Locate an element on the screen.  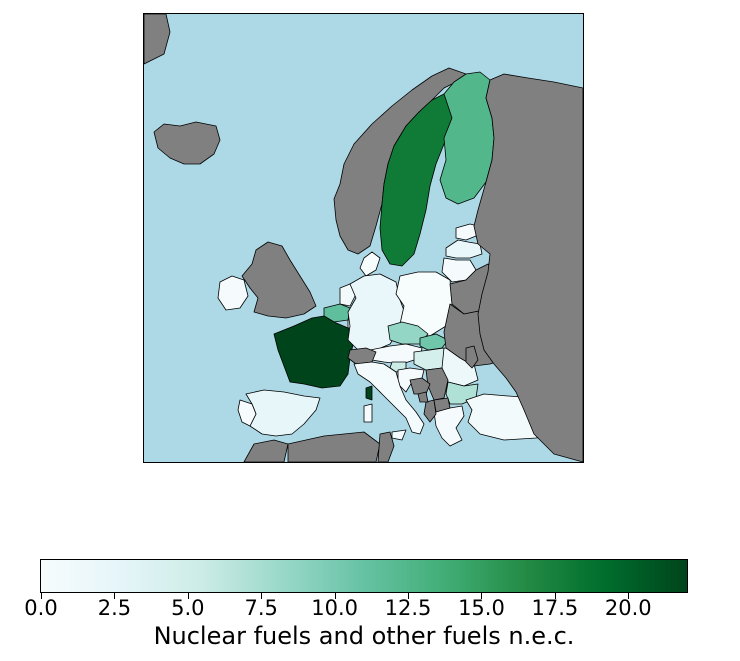
colorbar-tick-label: 10.0 is located at coordinates (335, 608).